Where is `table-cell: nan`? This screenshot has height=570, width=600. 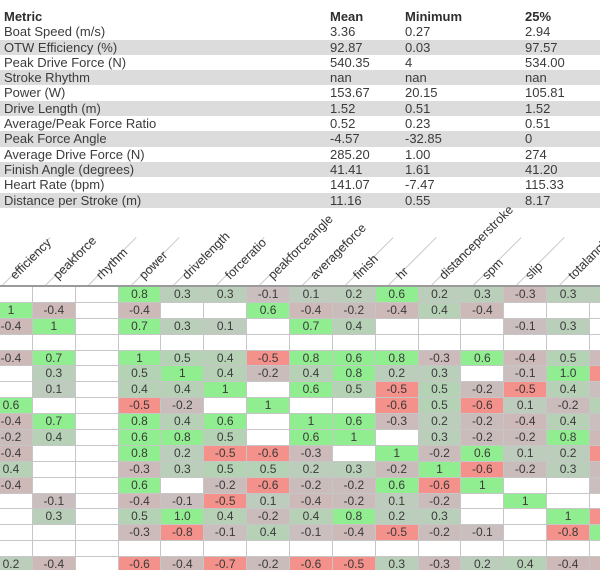 table-cell: nan is located at coordinates (341, 78).